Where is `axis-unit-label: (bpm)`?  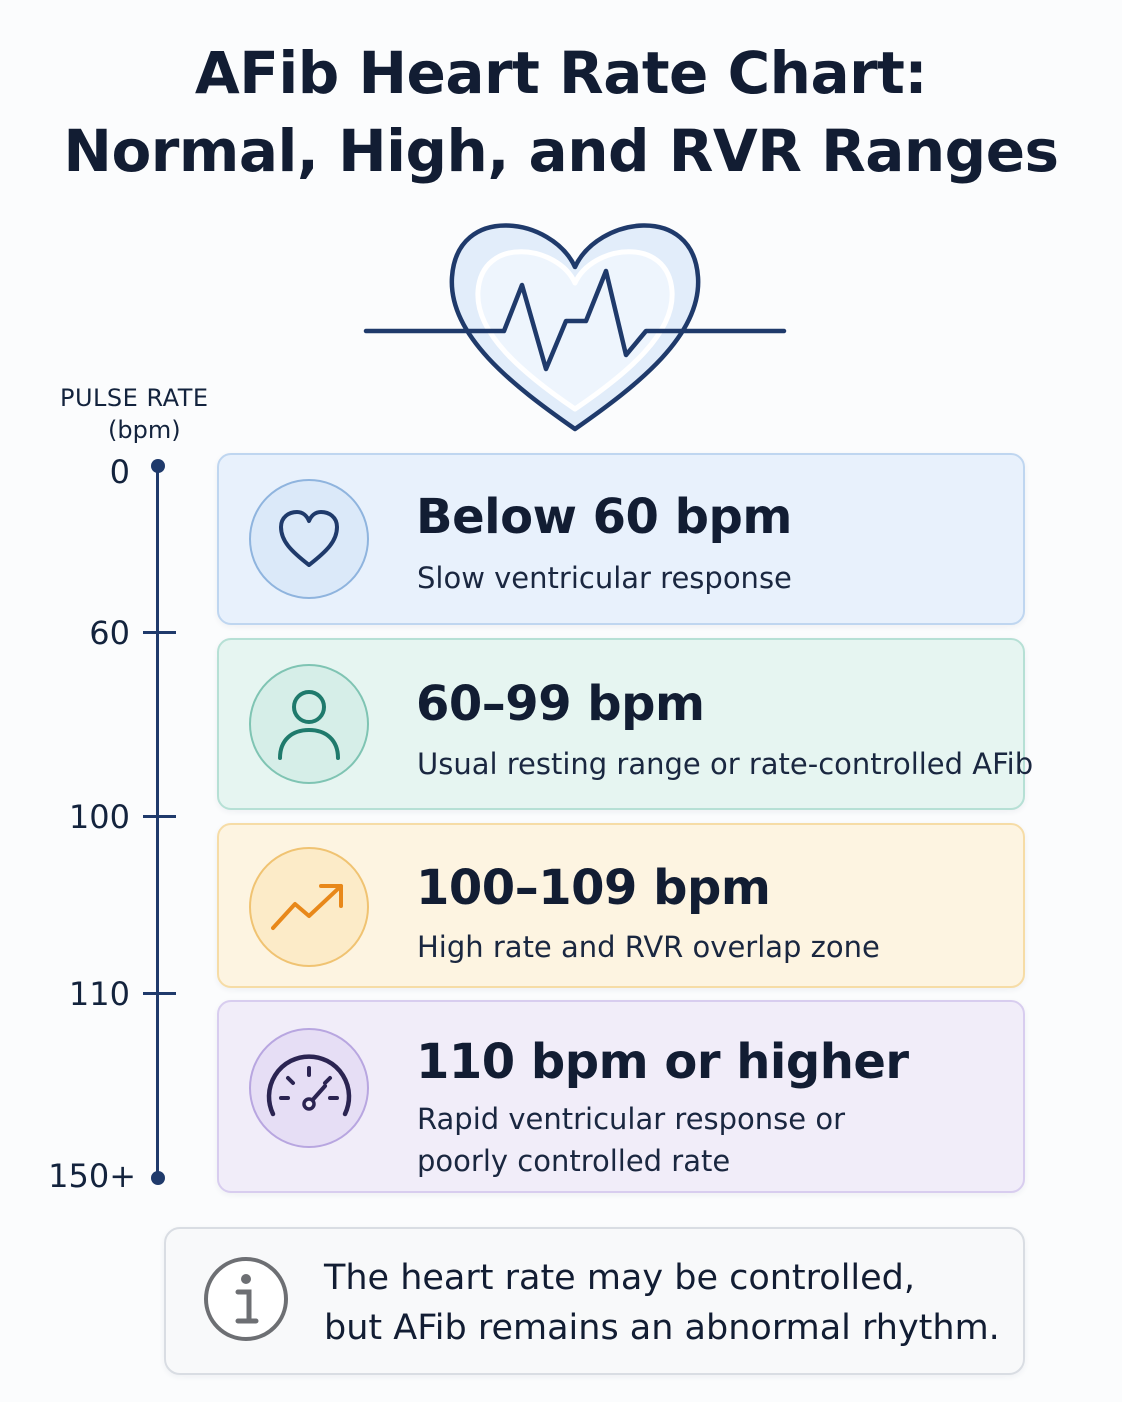 axis-unit-label: (bpm) is located at coordinates (144, 430).